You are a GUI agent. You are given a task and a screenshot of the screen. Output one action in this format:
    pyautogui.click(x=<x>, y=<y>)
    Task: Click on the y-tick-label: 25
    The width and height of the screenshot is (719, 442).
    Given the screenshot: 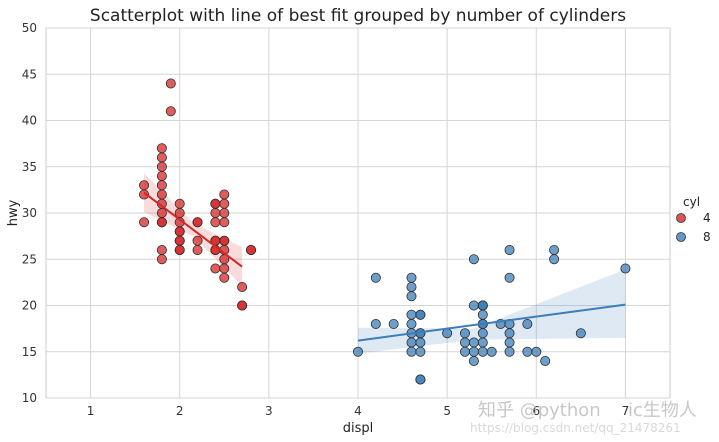 What is the action you would take?
    pyautogui.click(x=29, y=259)
    